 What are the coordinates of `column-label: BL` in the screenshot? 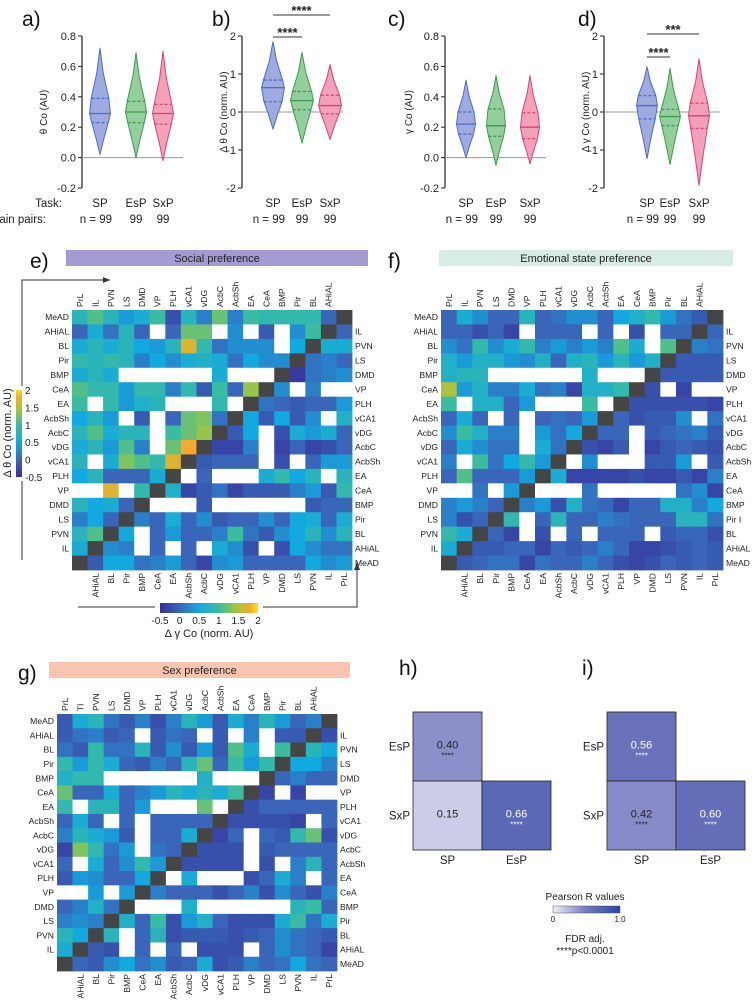 It's located at (96, 979).